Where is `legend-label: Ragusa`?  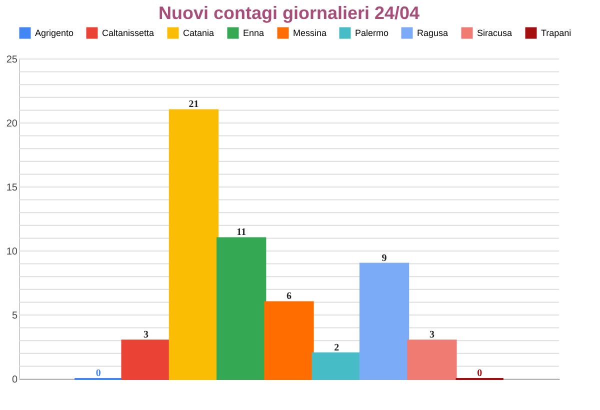
legend-label: Ragusa is located at coordinates (432, 33).